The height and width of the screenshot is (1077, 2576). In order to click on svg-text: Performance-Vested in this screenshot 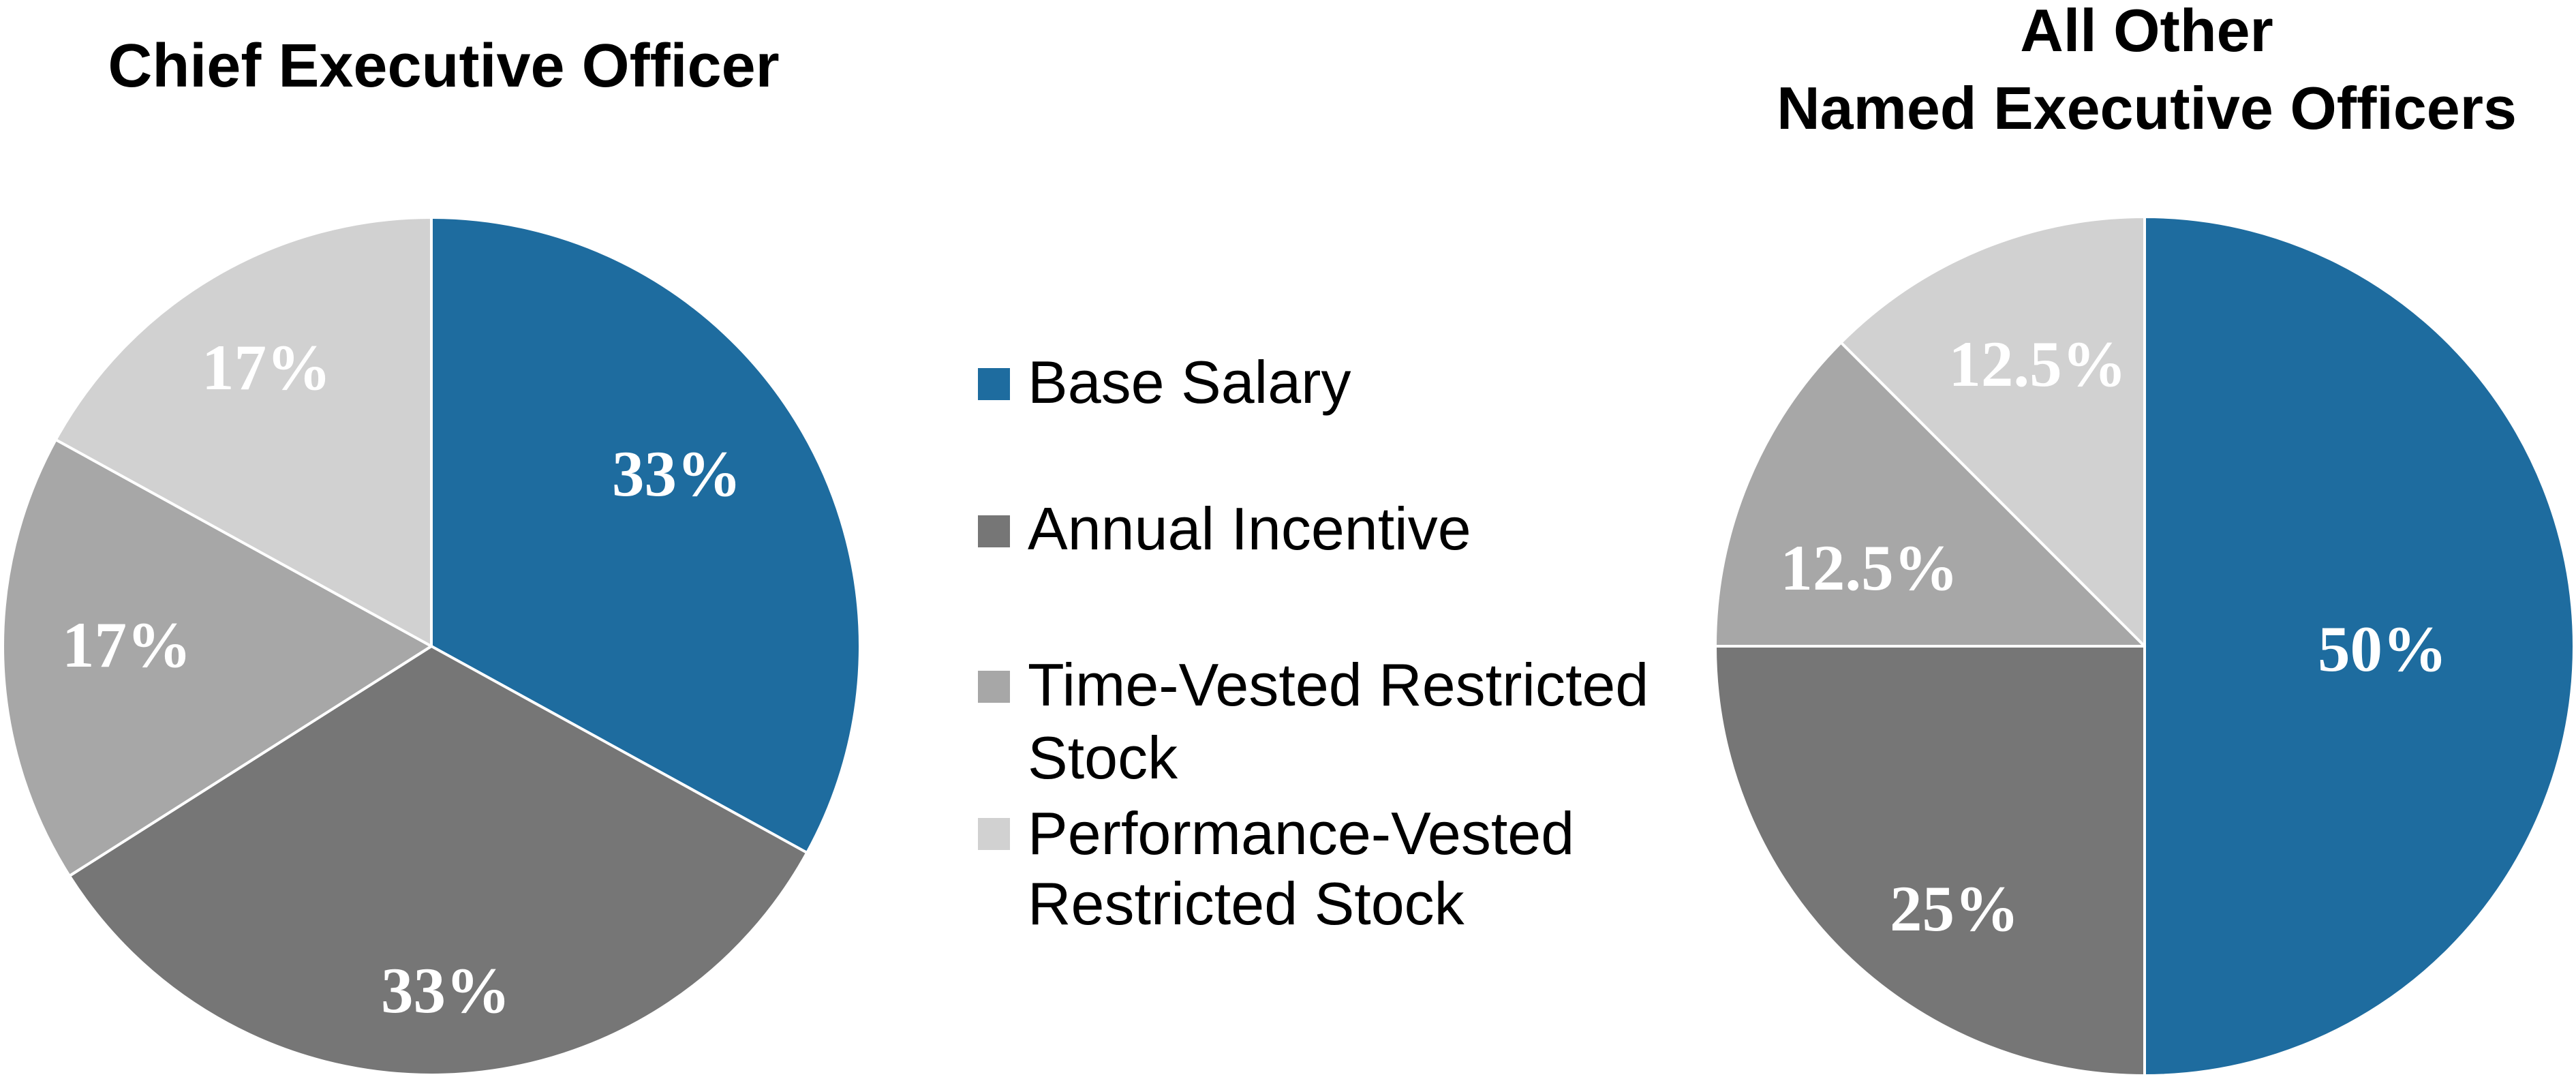, I will do `click(1301, 833)`.